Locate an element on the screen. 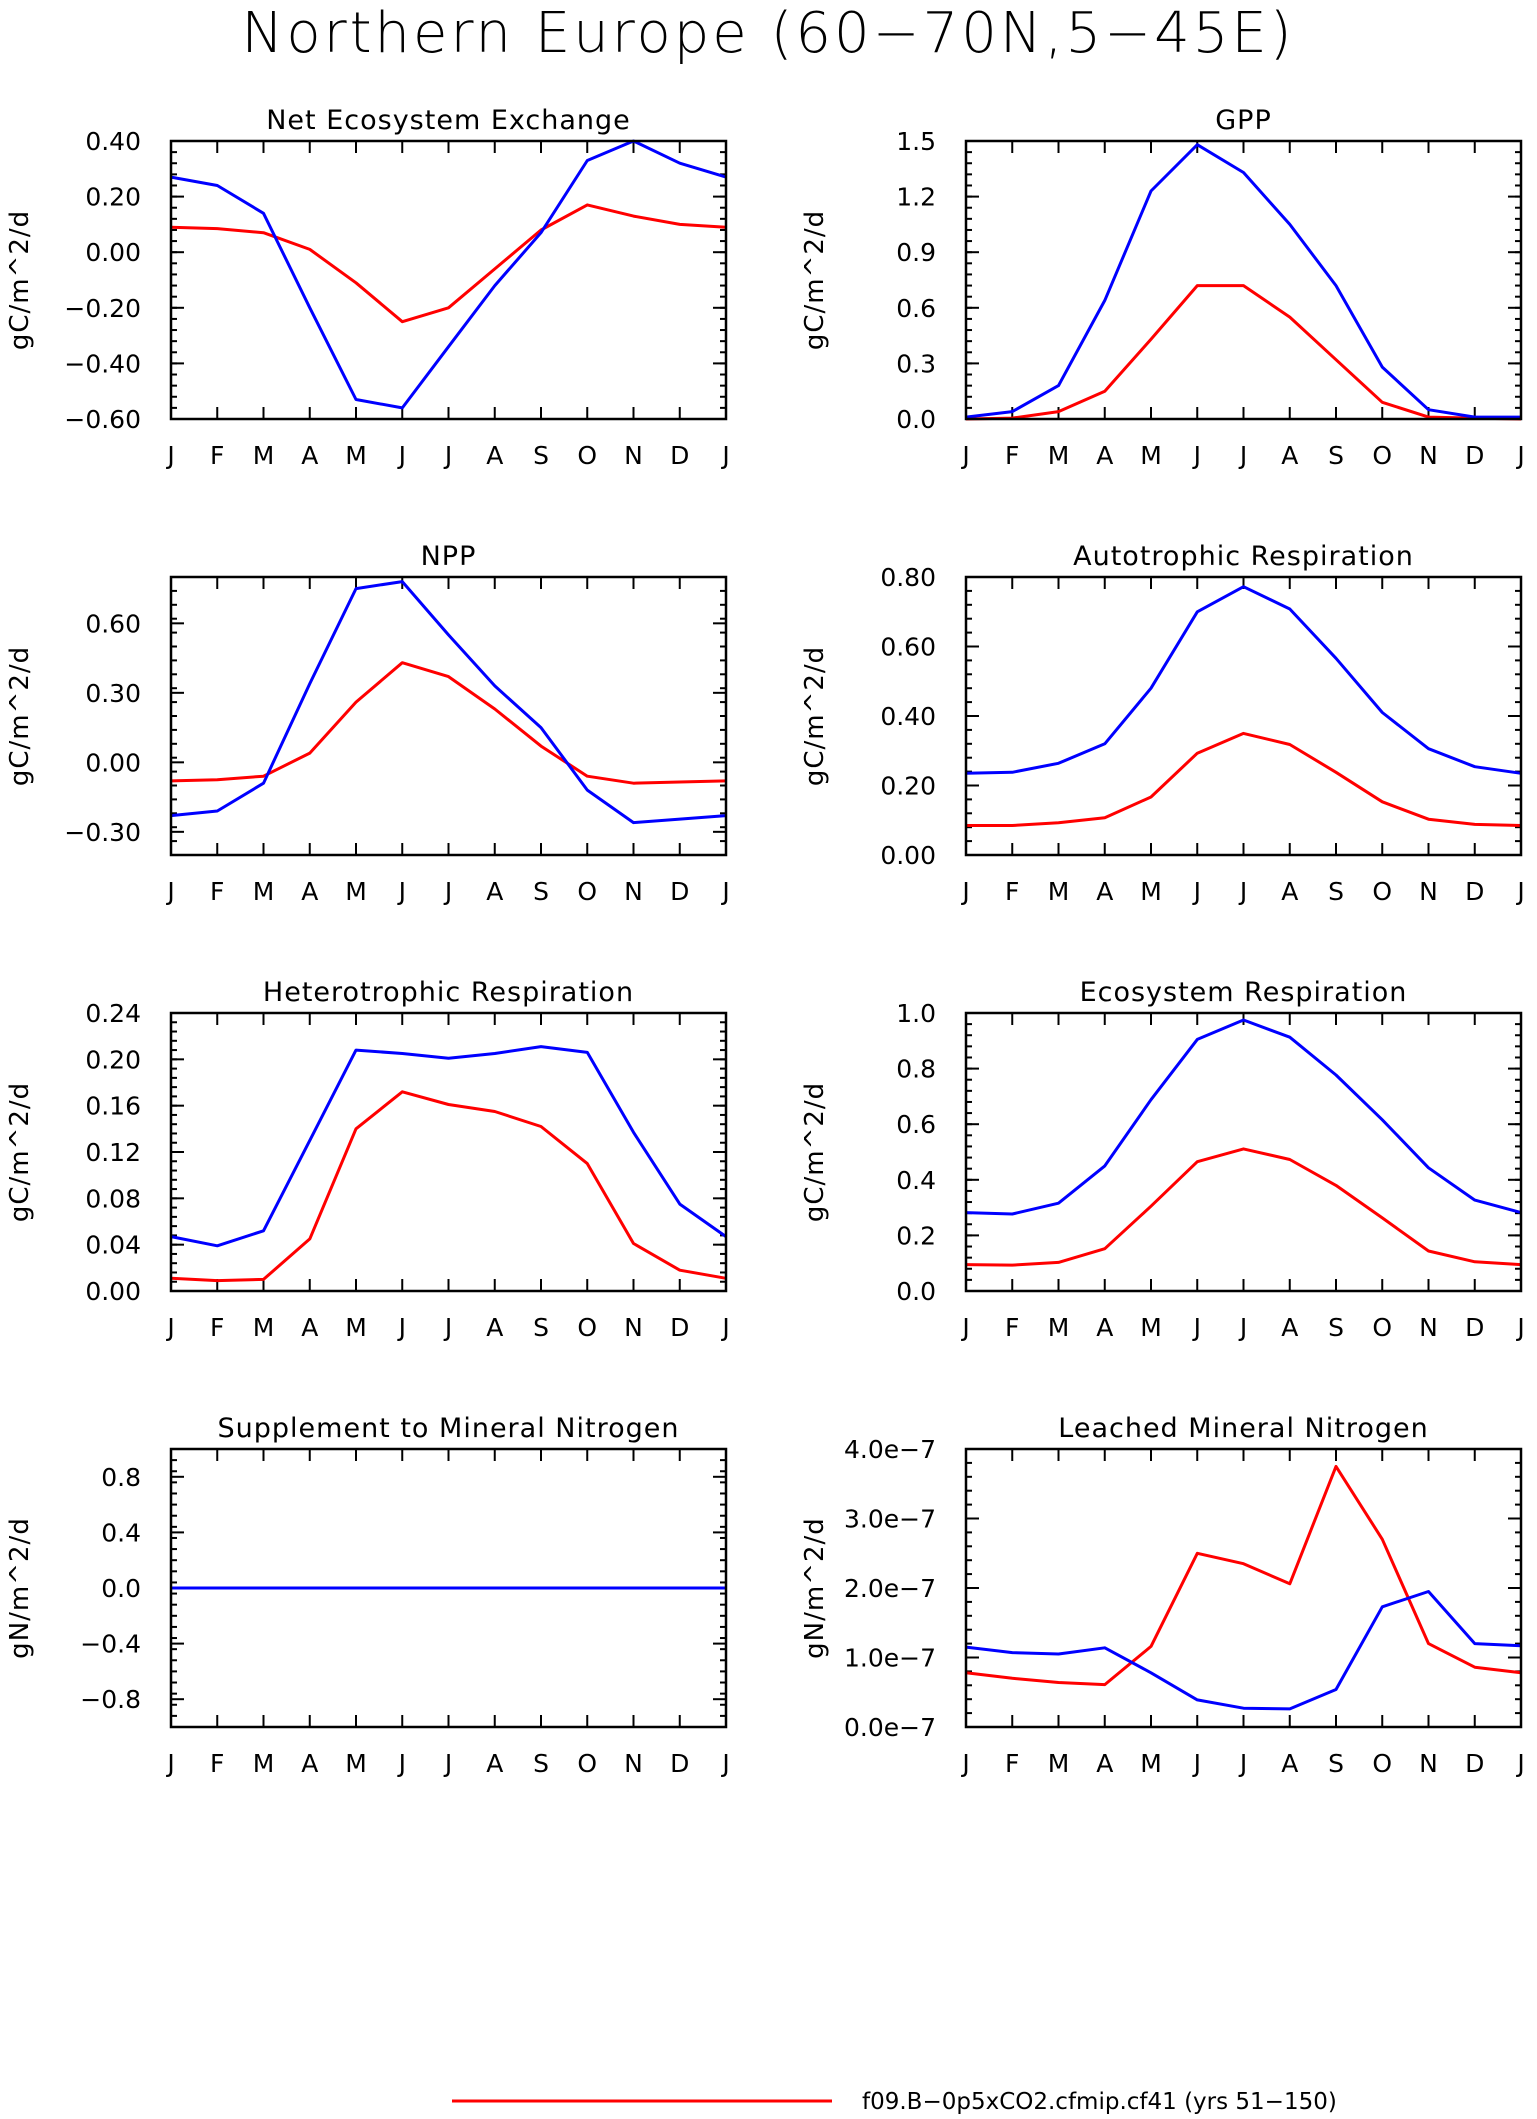  y-tick-label: 0.6 is located at coordinates (916, 1124).